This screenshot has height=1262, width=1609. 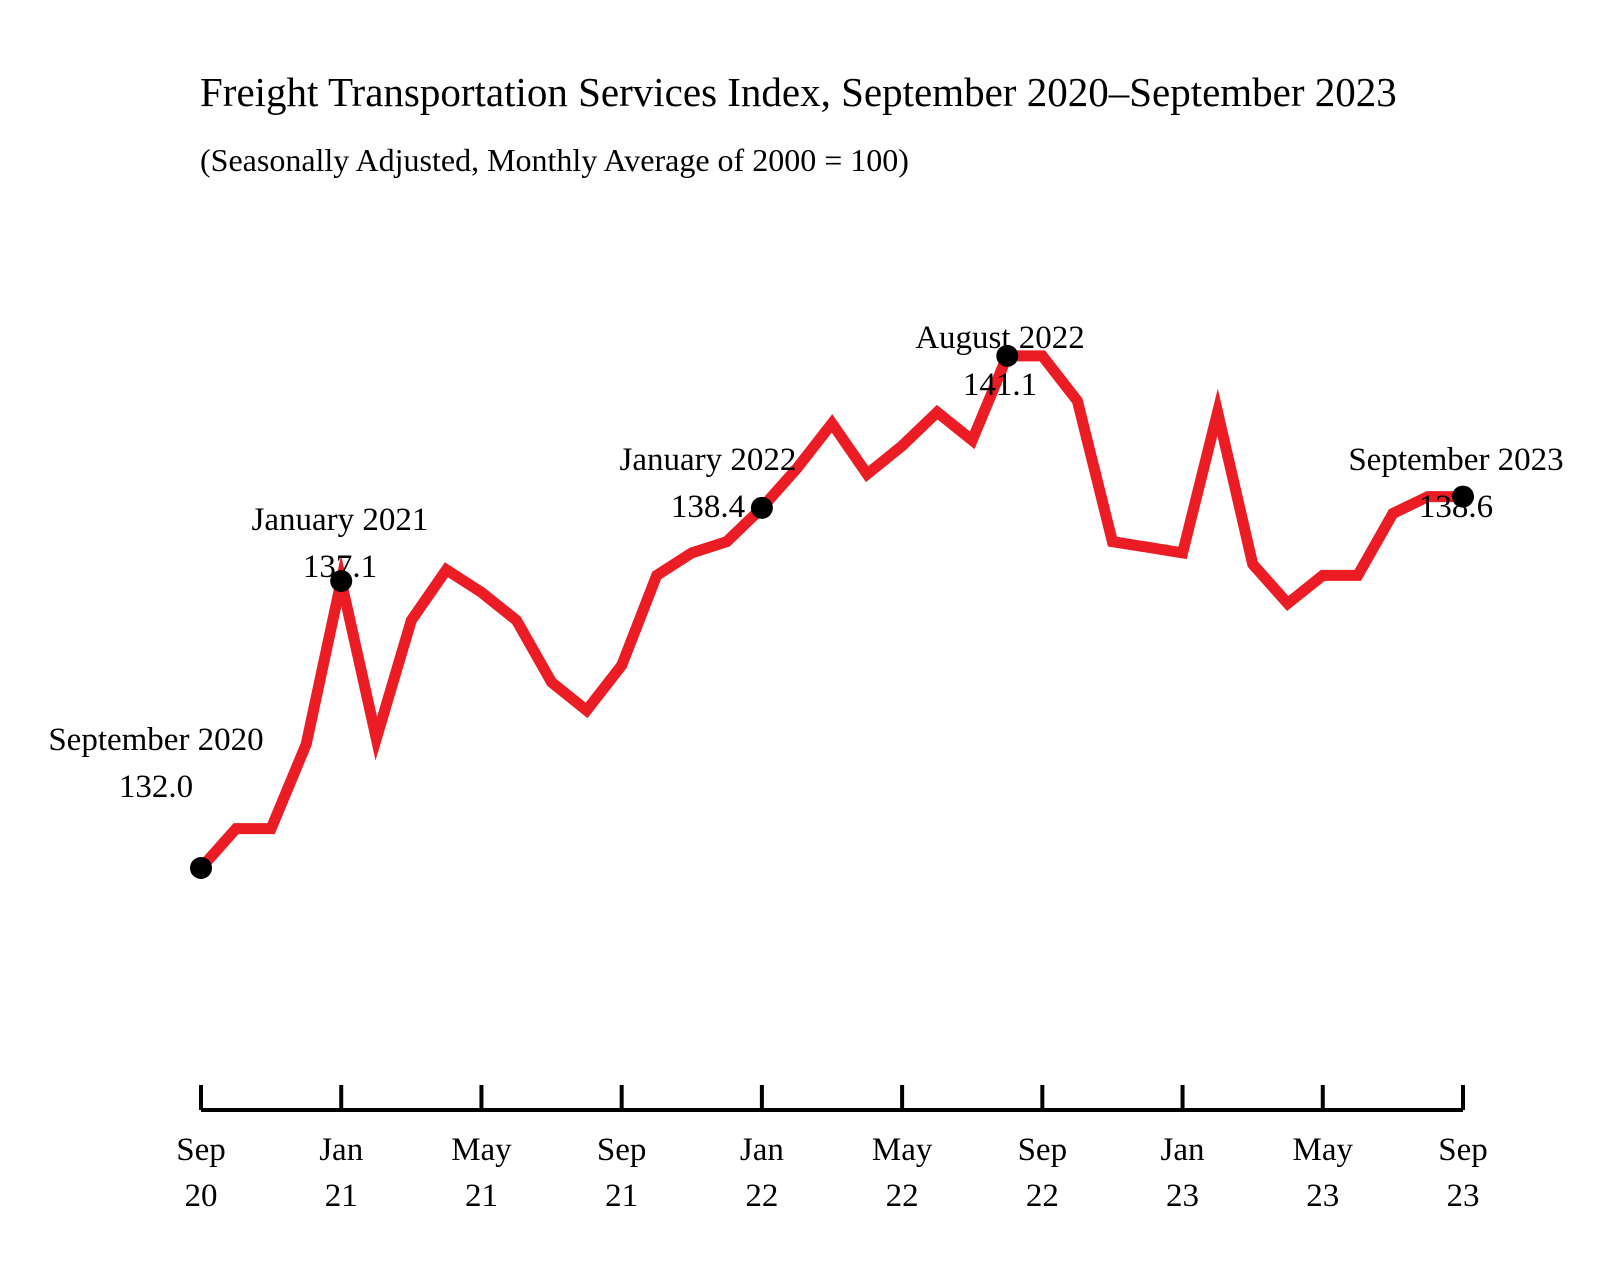 What do you see at coordinates (708, 507) in the screenshot?
I see `callout-value-label: 138.4` at bounding box center [708, 507].